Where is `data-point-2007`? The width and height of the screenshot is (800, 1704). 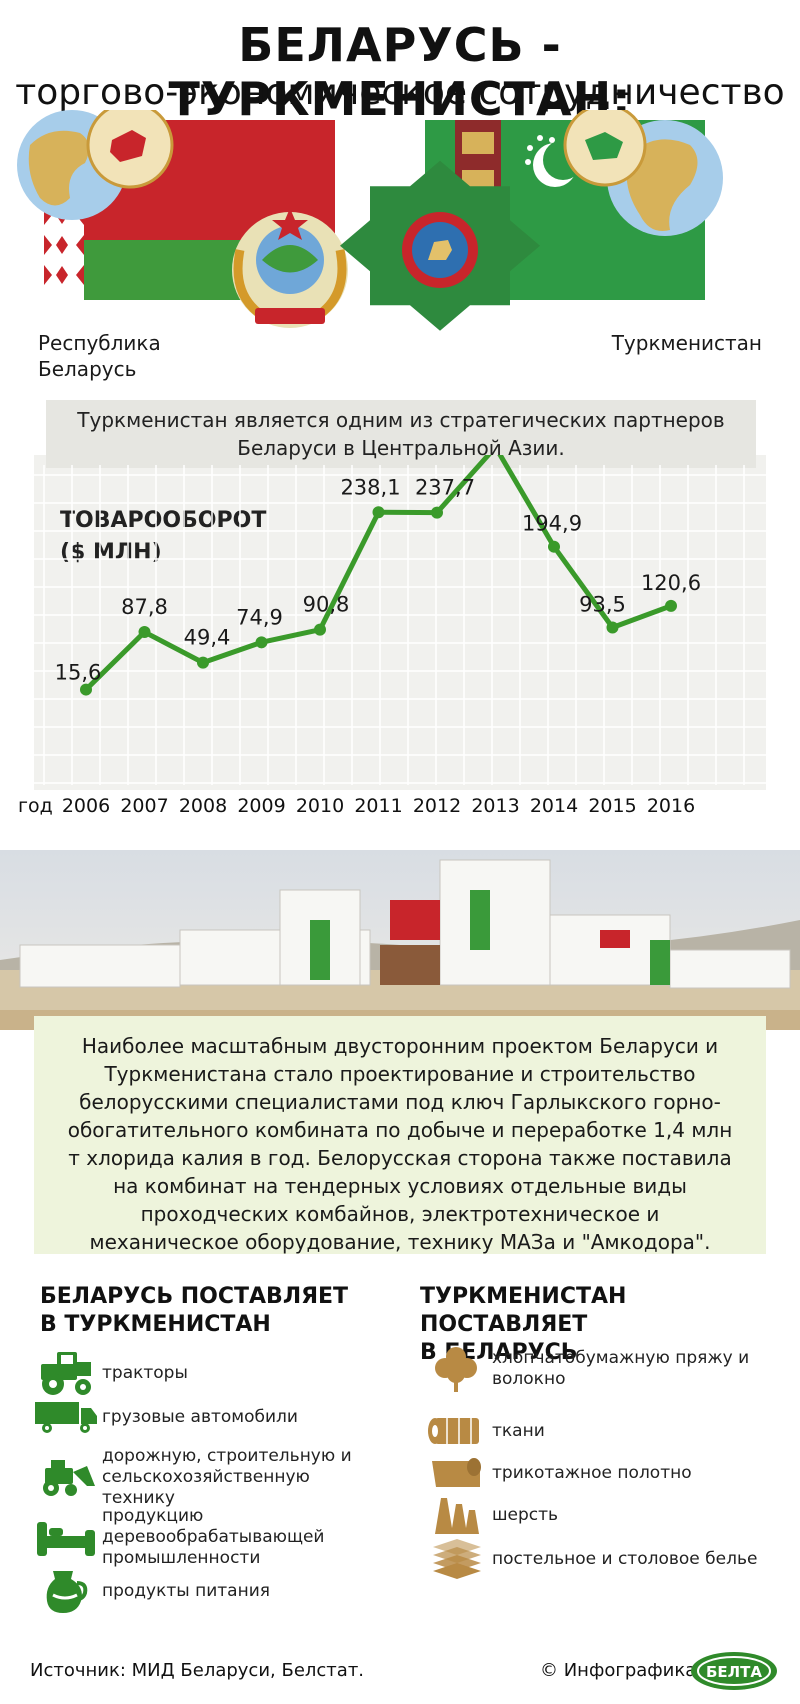
data-point-2007 is located at coordinates (144, 632).